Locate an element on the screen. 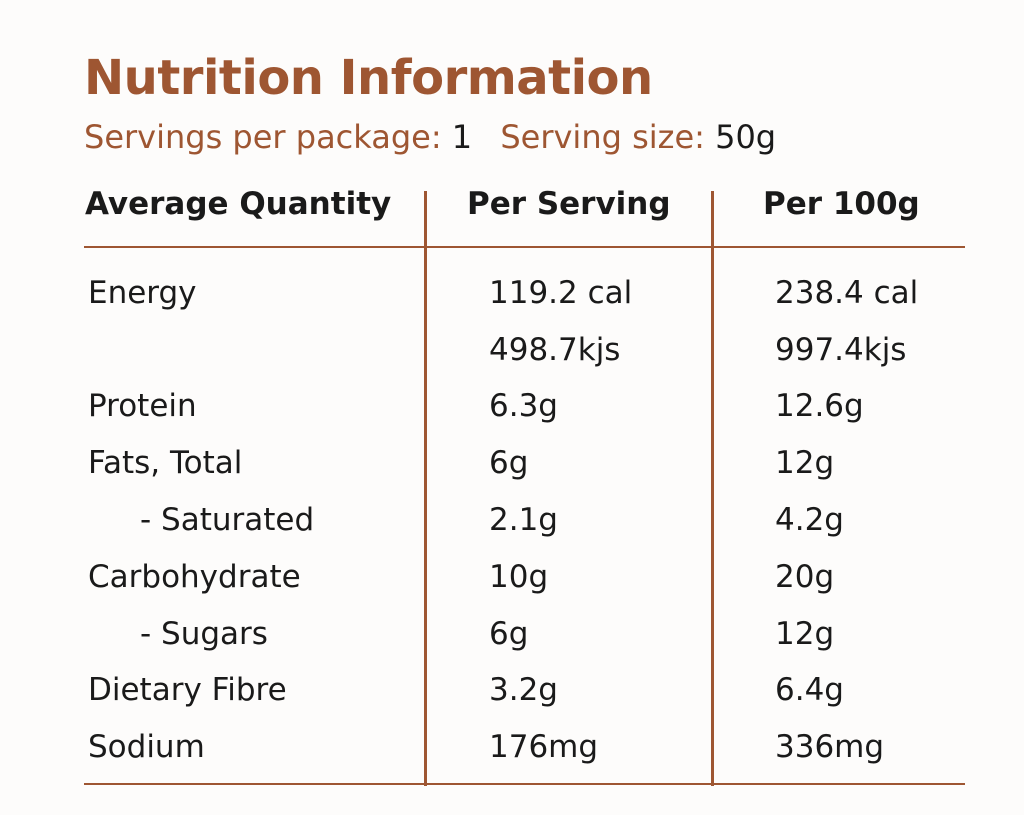 This screenshot has height=815, width=1024. page-title: Nutrition Information is located at coordinates (368, 78).